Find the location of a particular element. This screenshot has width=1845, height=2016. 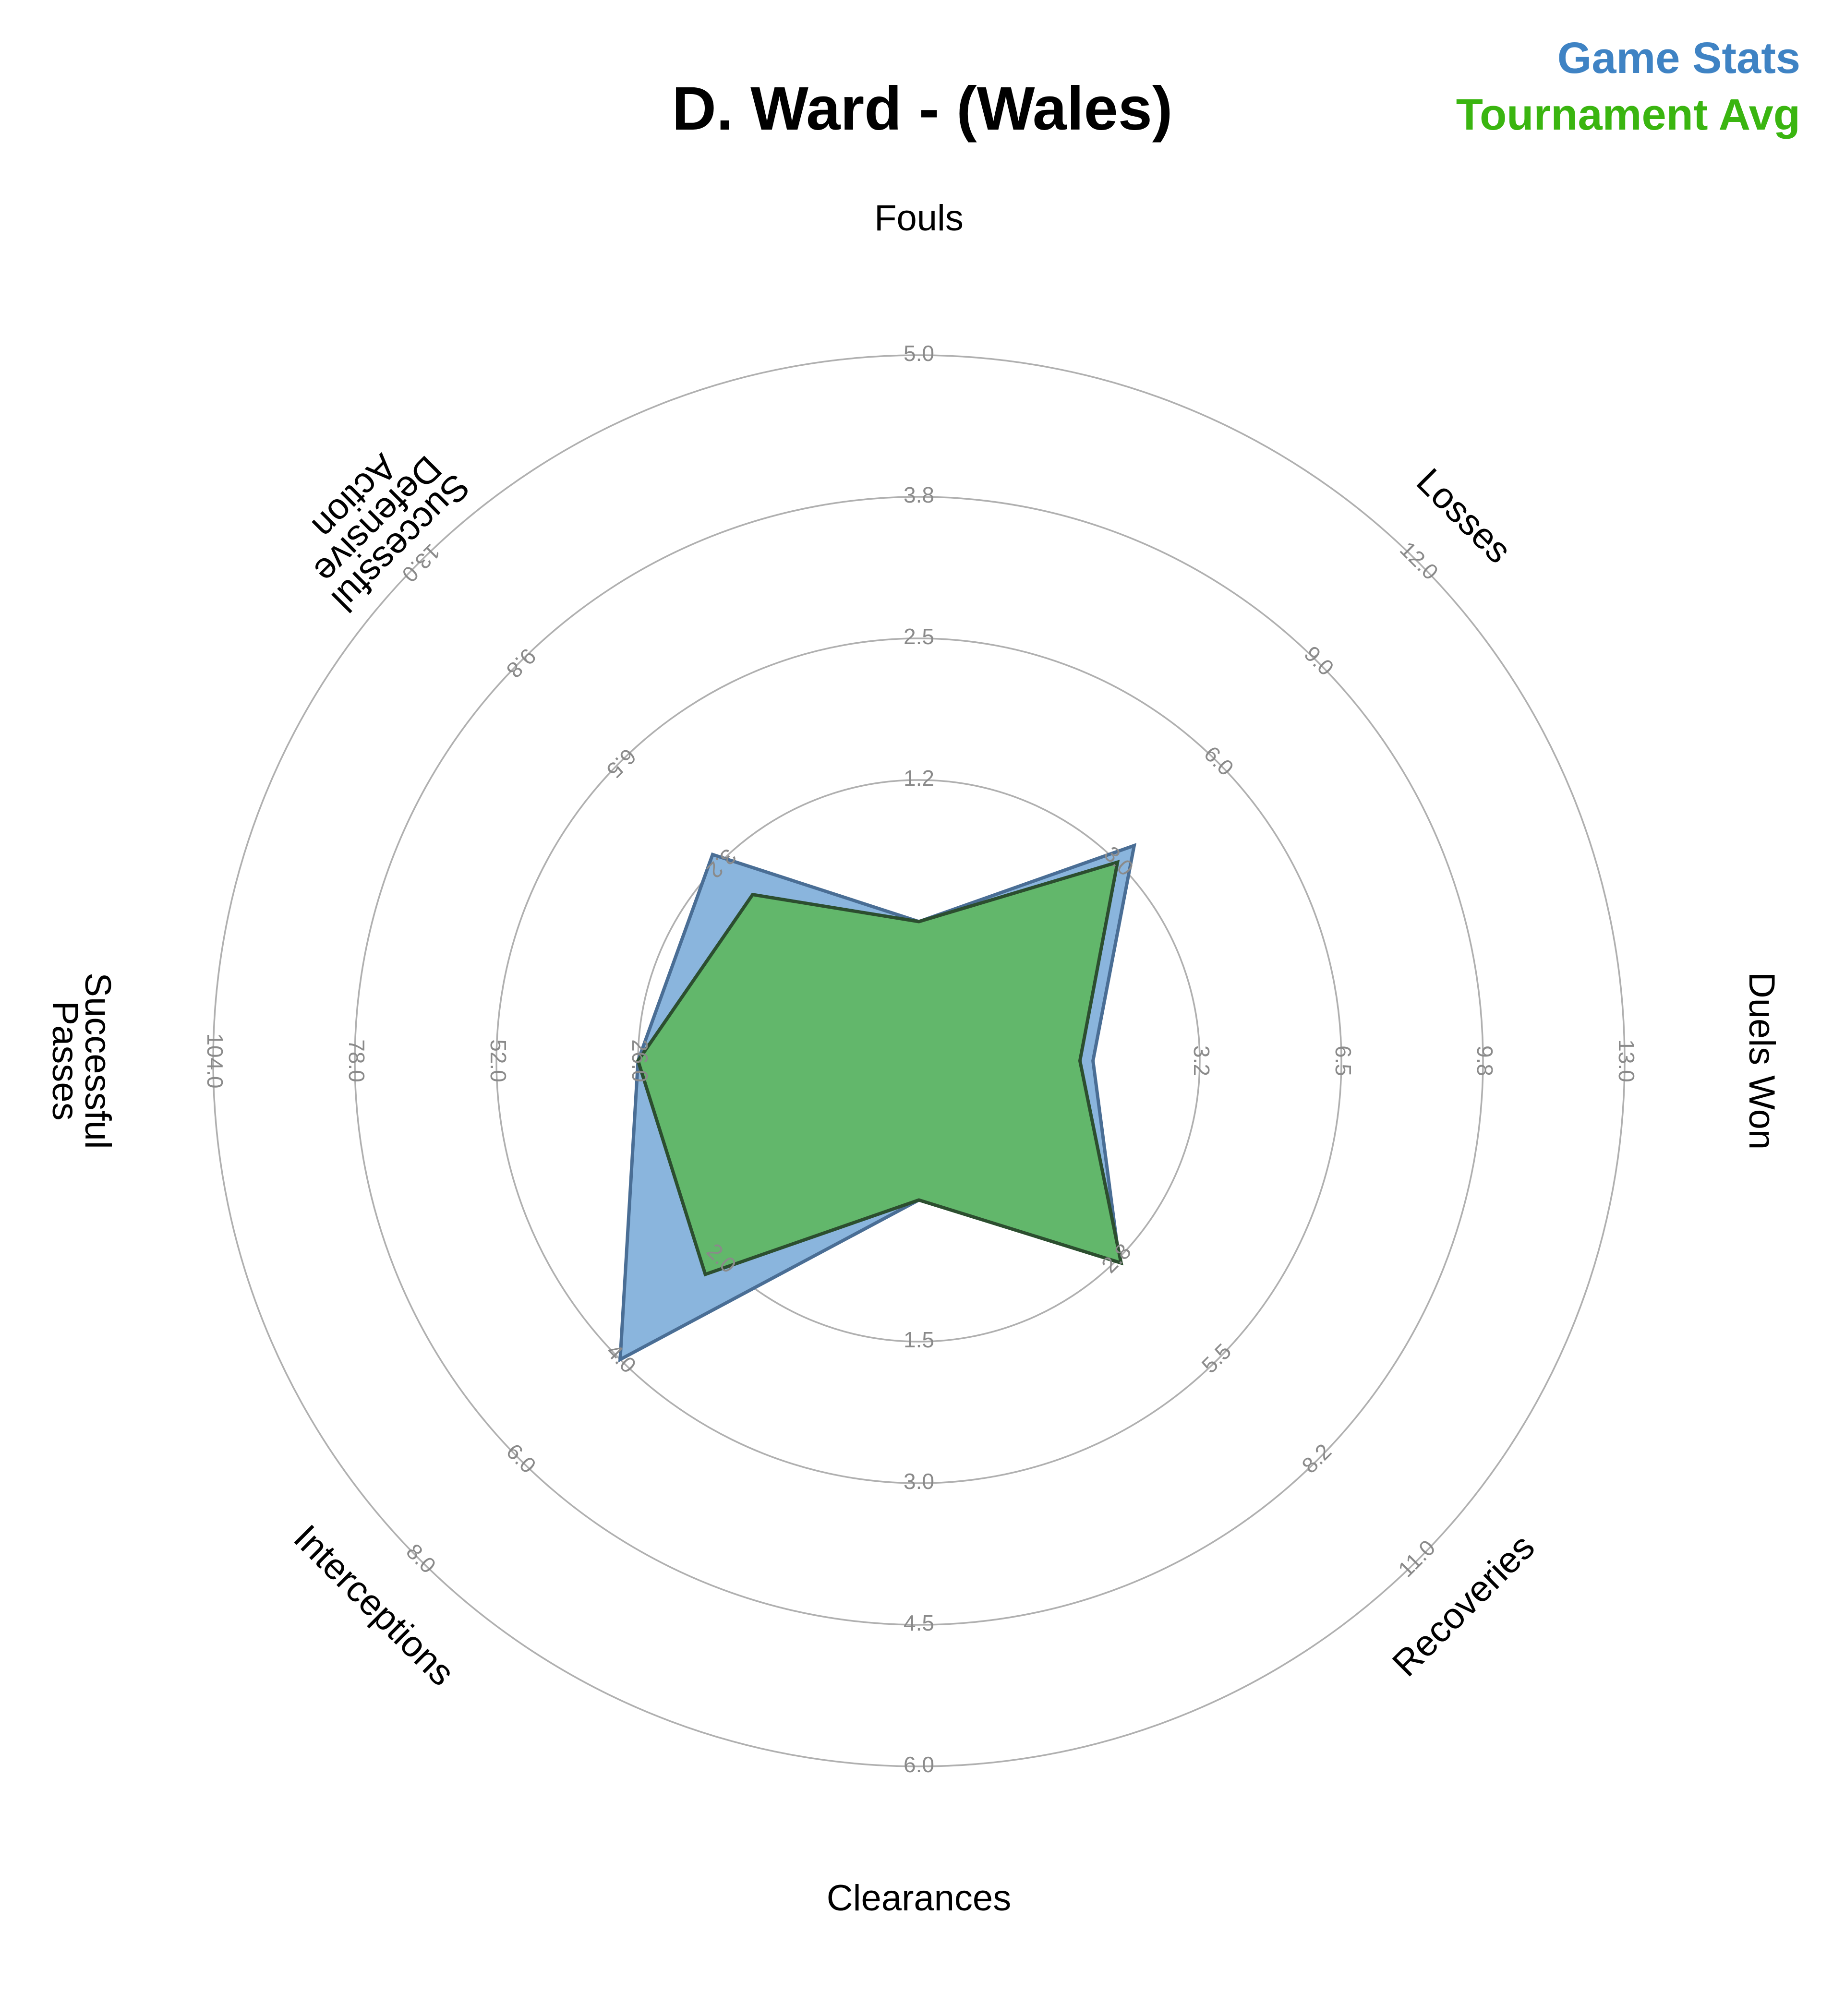

tick-label: 13.0 is located at coordinates (1626, 1060).